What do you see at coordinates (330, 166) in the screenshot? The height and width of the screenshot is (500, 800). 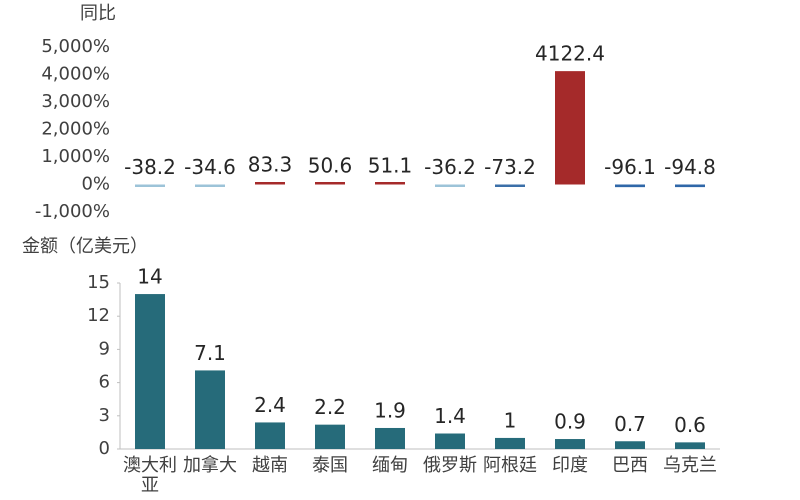 I see `value-label: 50.6` at bounding box center [330, 166].